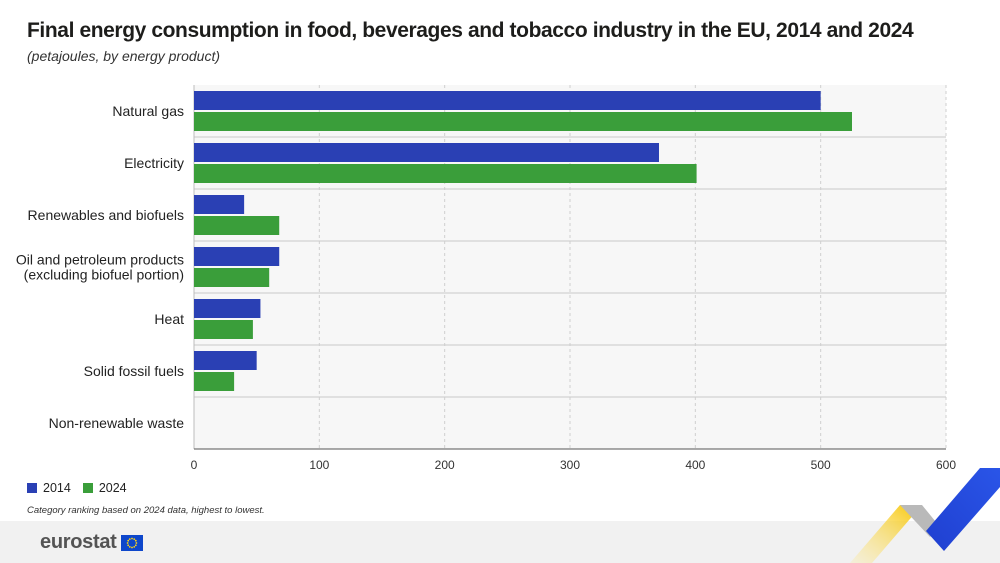 Image resolution: width=1000 pixels, height=563 pixels. Describe the element at coordinates (925, 515) in the screenshot. I see `decorative-chevrons` at that location.